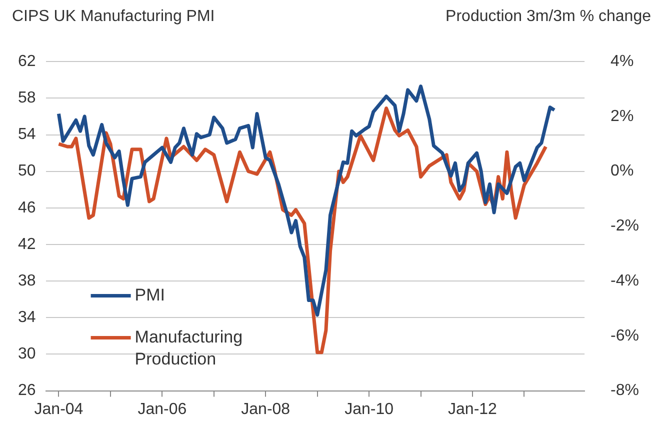 The width and height of the screenshot is (665, 432). What do you see at coordinates (113, 17) in the screenshot?
I see `y-axis-title: CIPS UK Manufacturing PMI` at bounding box center [113, 17].